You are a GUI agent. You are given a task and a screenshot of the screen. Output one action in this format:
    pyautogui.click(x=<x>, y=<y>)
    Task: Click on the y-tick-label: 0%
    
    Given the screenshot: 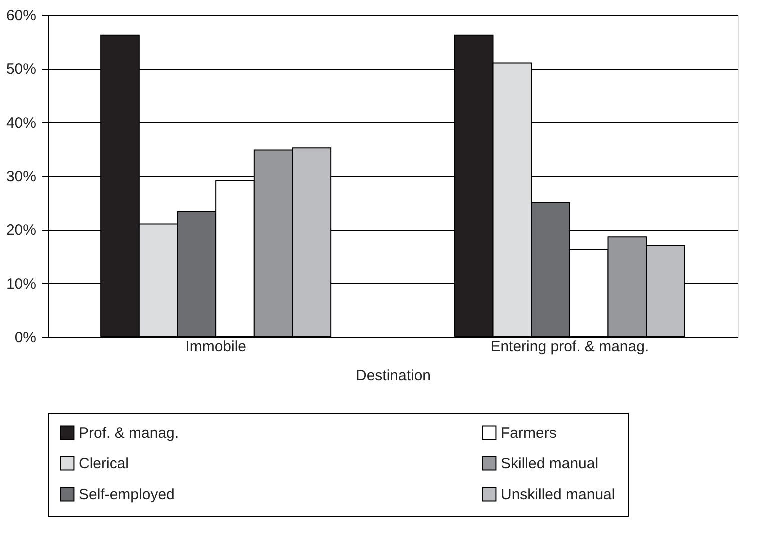 What is the action you would take?
    pyautogui.click(x=25, y=338)
    